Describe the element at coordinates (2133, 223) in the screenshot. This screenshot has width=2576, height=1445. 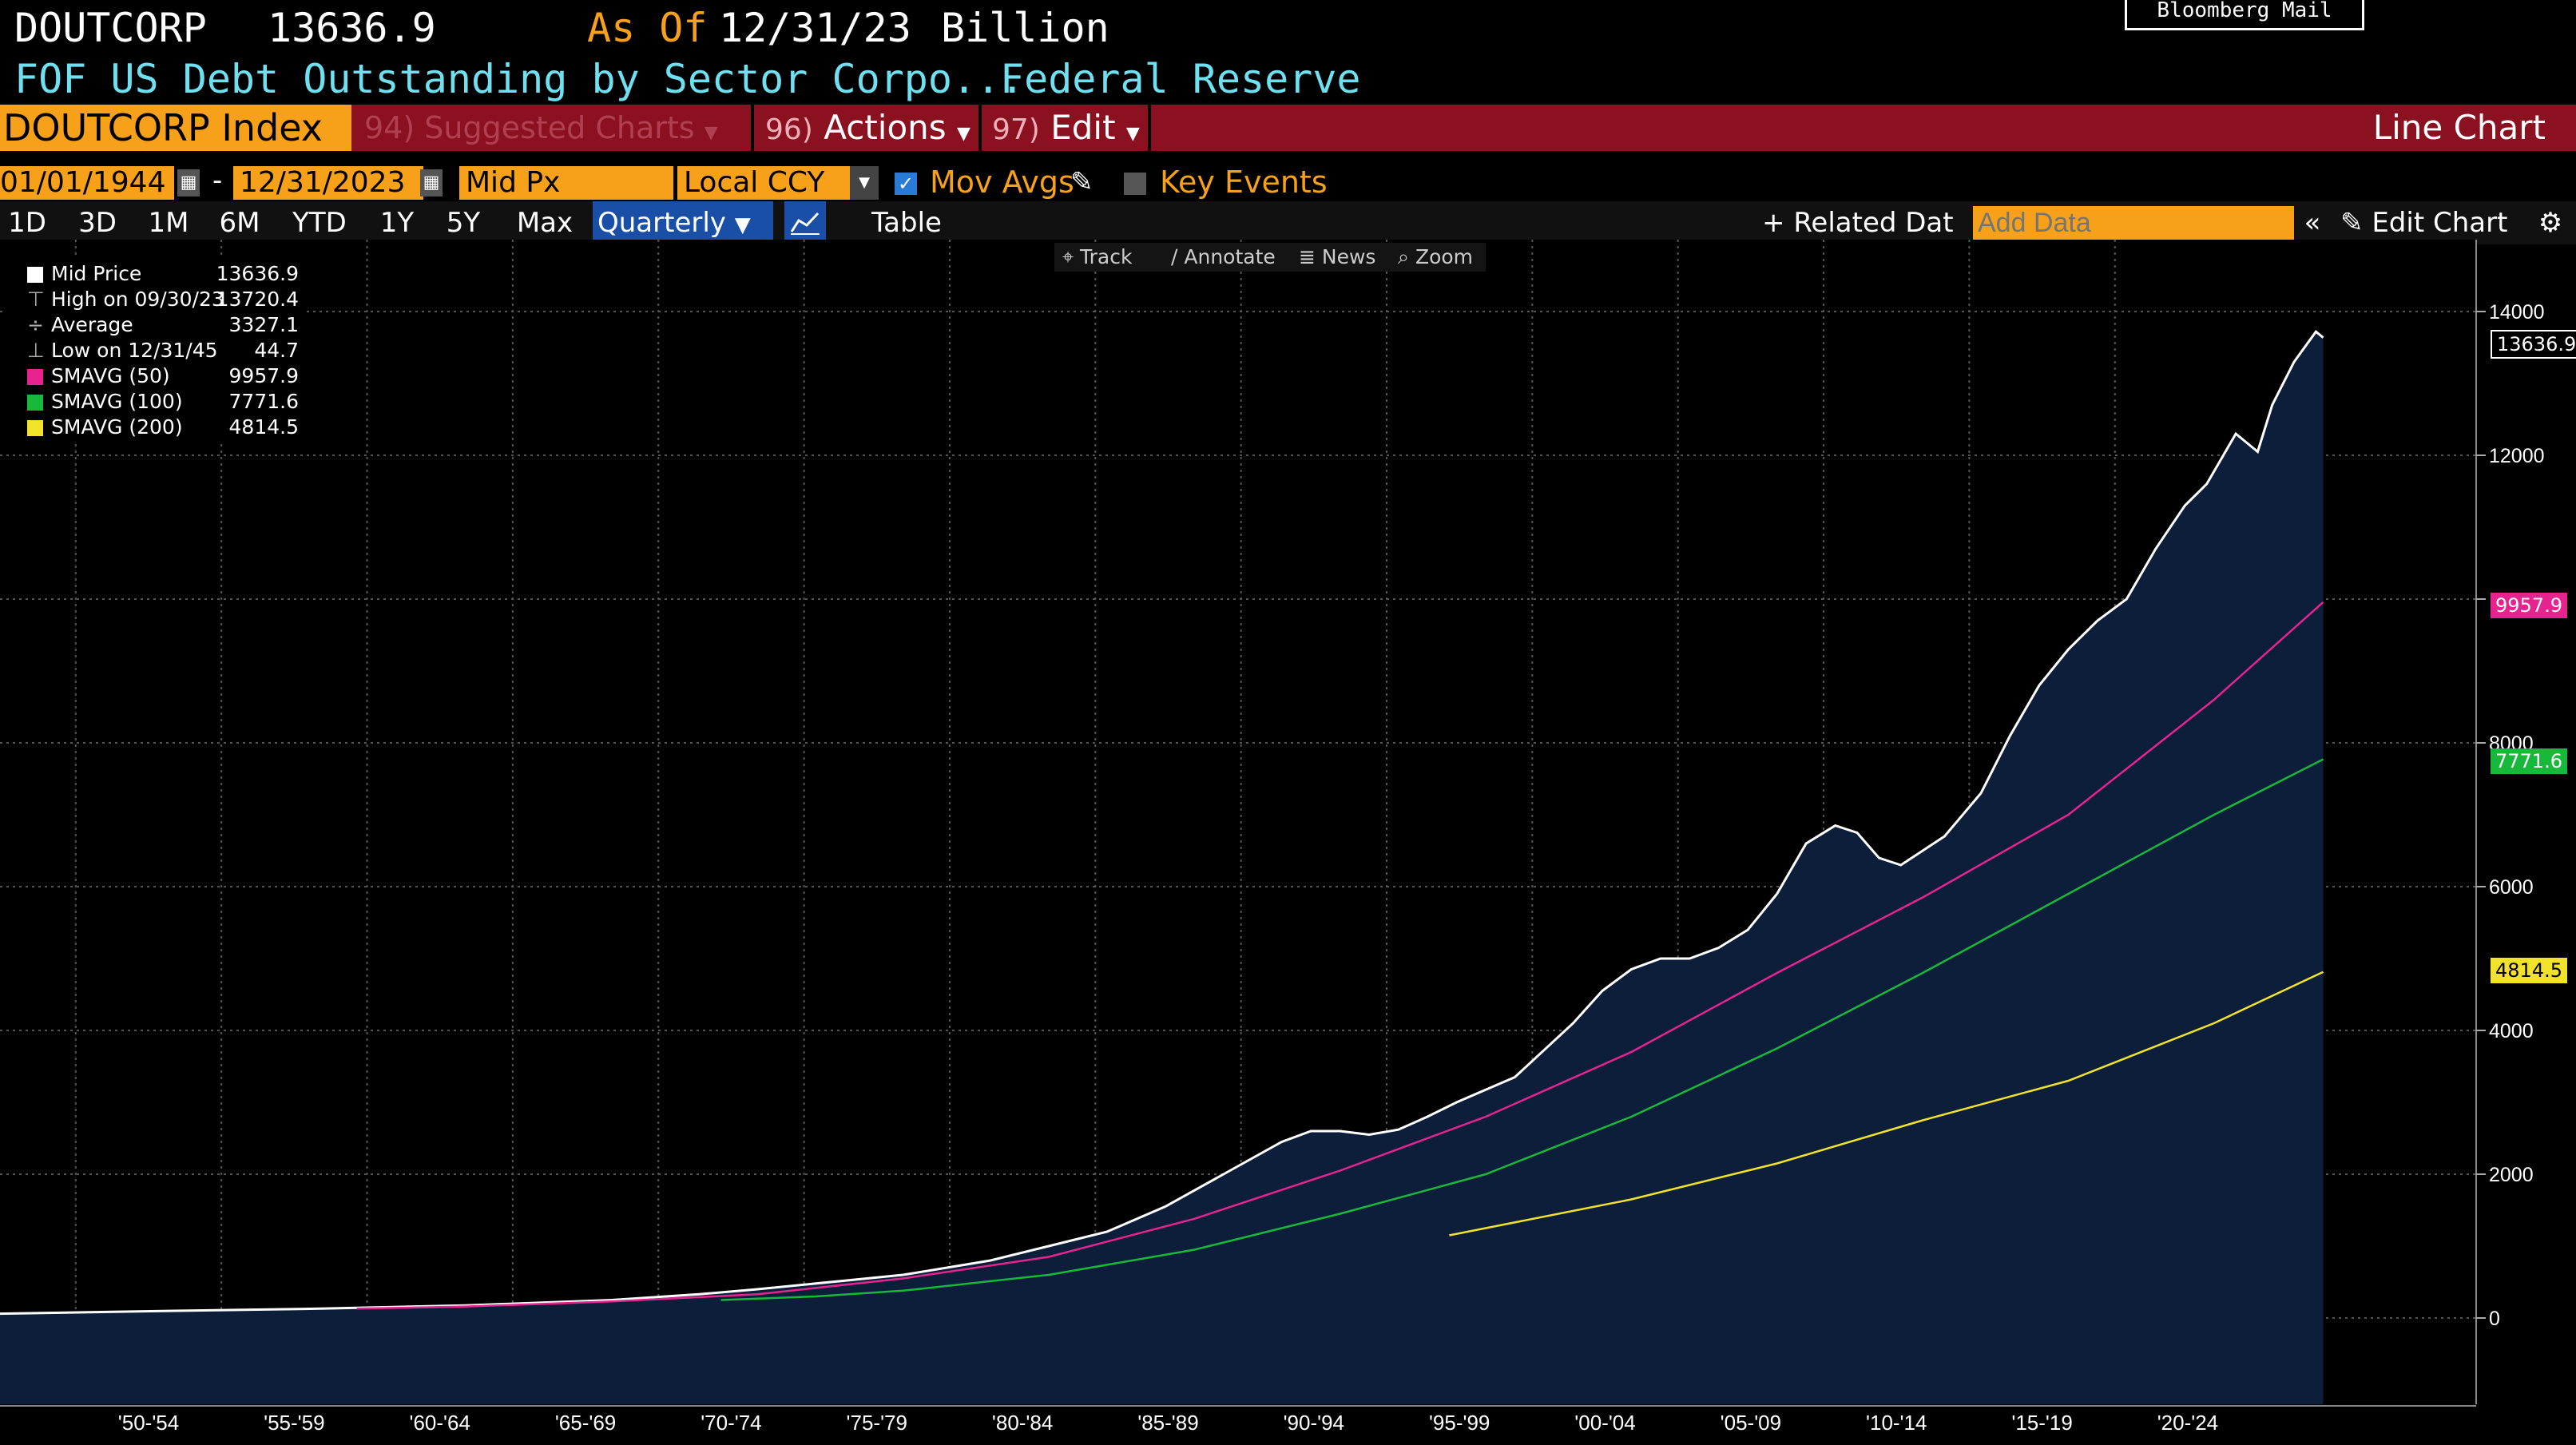
I see `add-data-input` at that location.